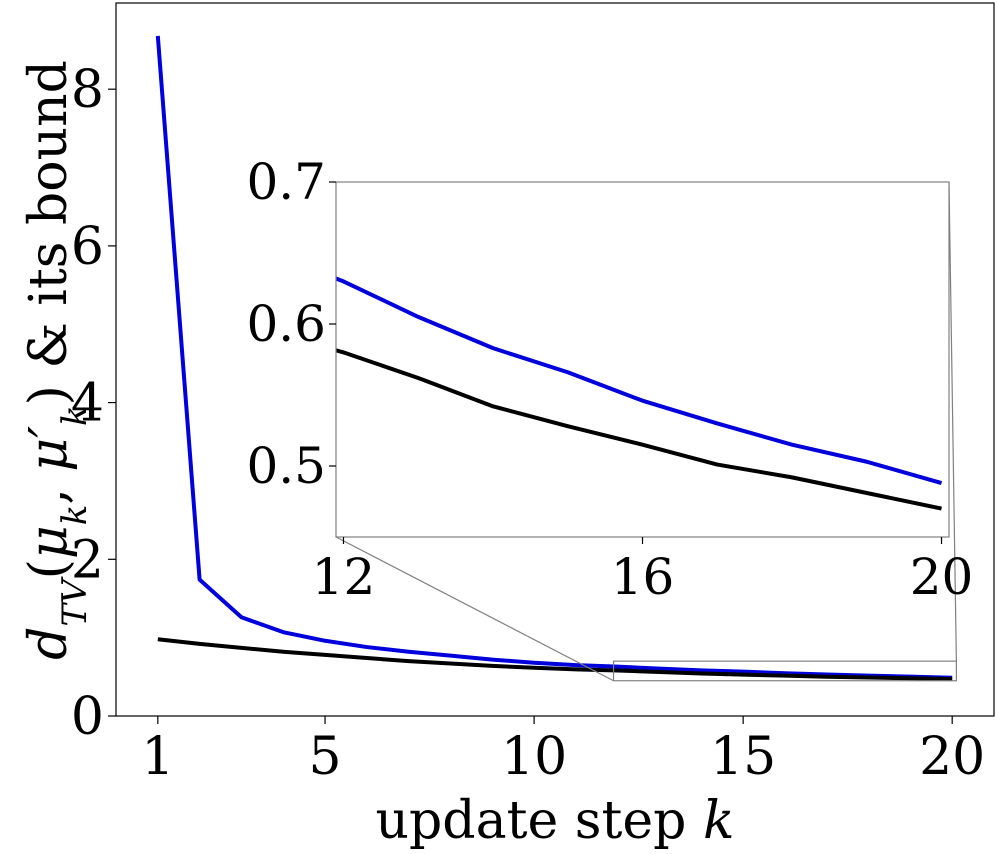 The width and height of the screenshot is (997, 854). What do you see at coordinates (286, 182) in the screenshot?
I see `inset-y-tick-label: 0.7` at bounding box center [286, 182].